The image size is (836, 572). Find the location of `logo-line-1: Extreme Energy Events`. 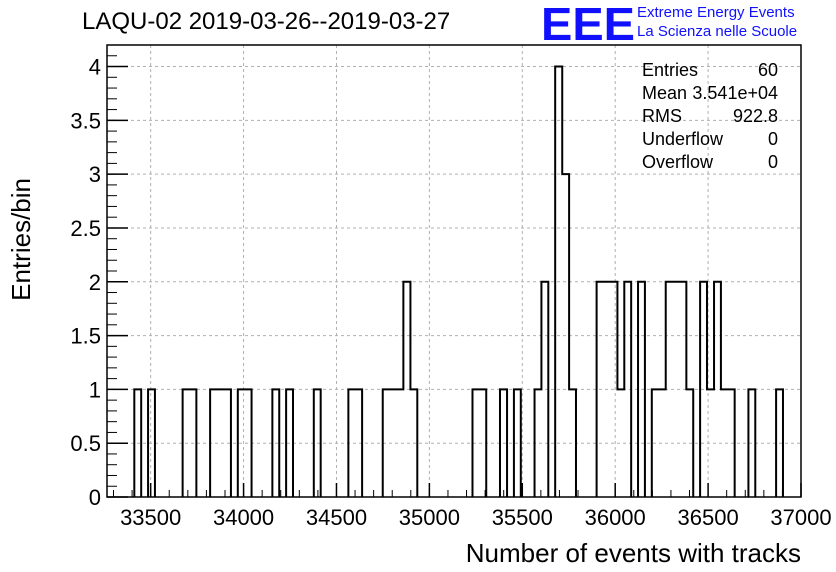

logo-line-1: Extreme Energy Events is located at coordinates (716, 12).